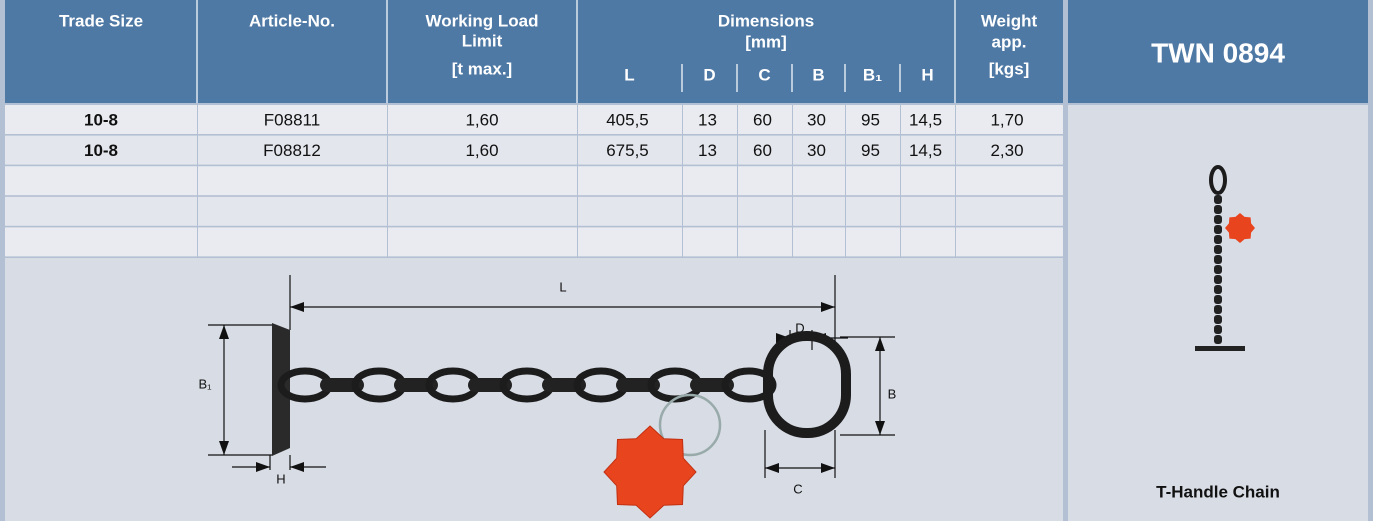 Image resolution: width=1373 pixels, height=521 pixels. I want to click on dim-label: C, so click(797, 488).